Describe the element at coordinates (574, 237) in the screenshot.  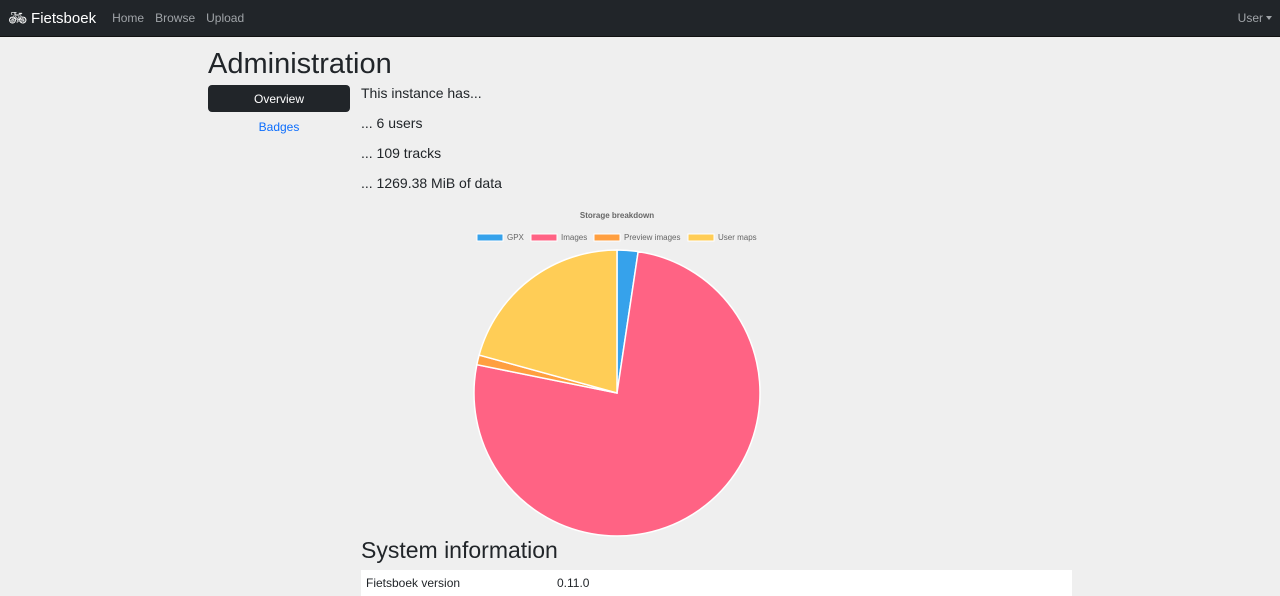
I see `legend-label: Images` at that location.